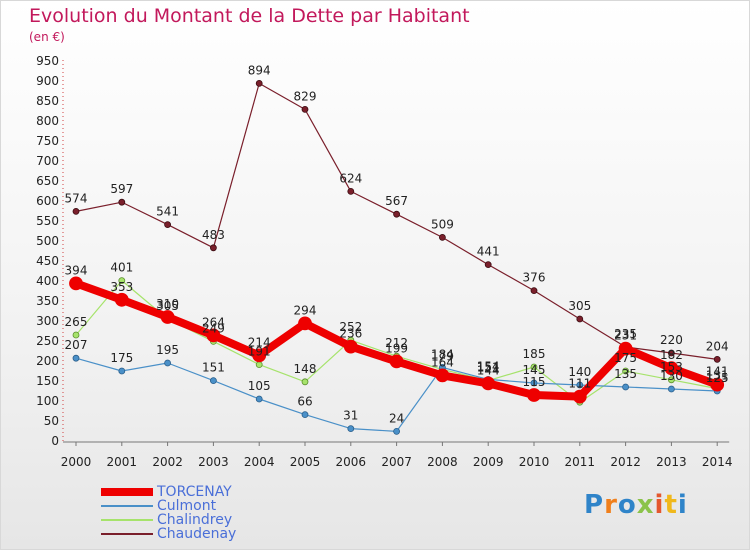 The image size is (750, 550). Describe the element at coordinates (350, 334) in the screenshot. I see `data-label-torcenay: 236` at that location.